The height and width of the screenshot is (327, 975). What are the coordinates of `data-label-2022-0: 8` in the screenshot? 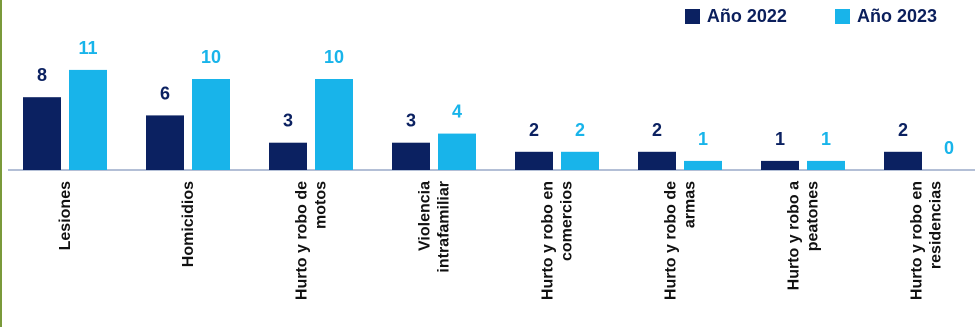 It's located at (42, 75).